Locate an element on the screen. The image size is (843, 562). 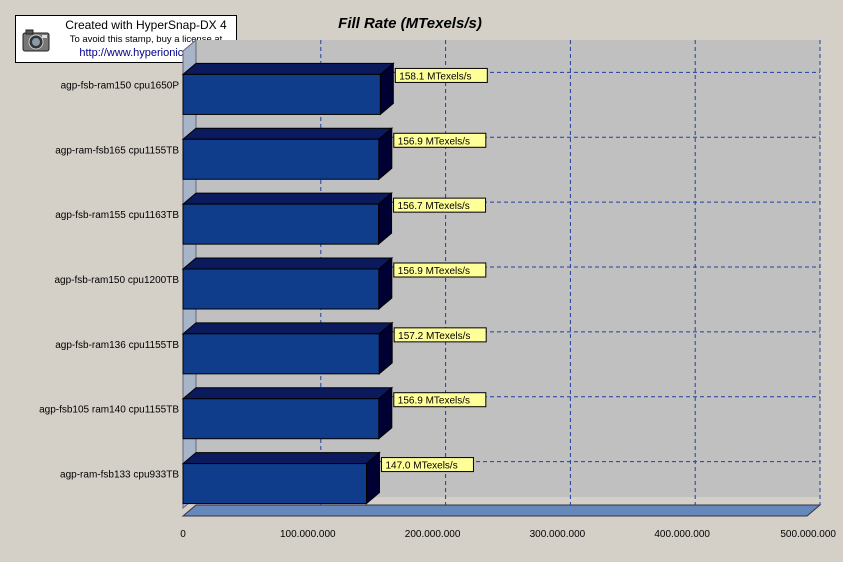
category-label: agp-fsb-ram150 cpu1200TB is located at coordinates (116, 280).